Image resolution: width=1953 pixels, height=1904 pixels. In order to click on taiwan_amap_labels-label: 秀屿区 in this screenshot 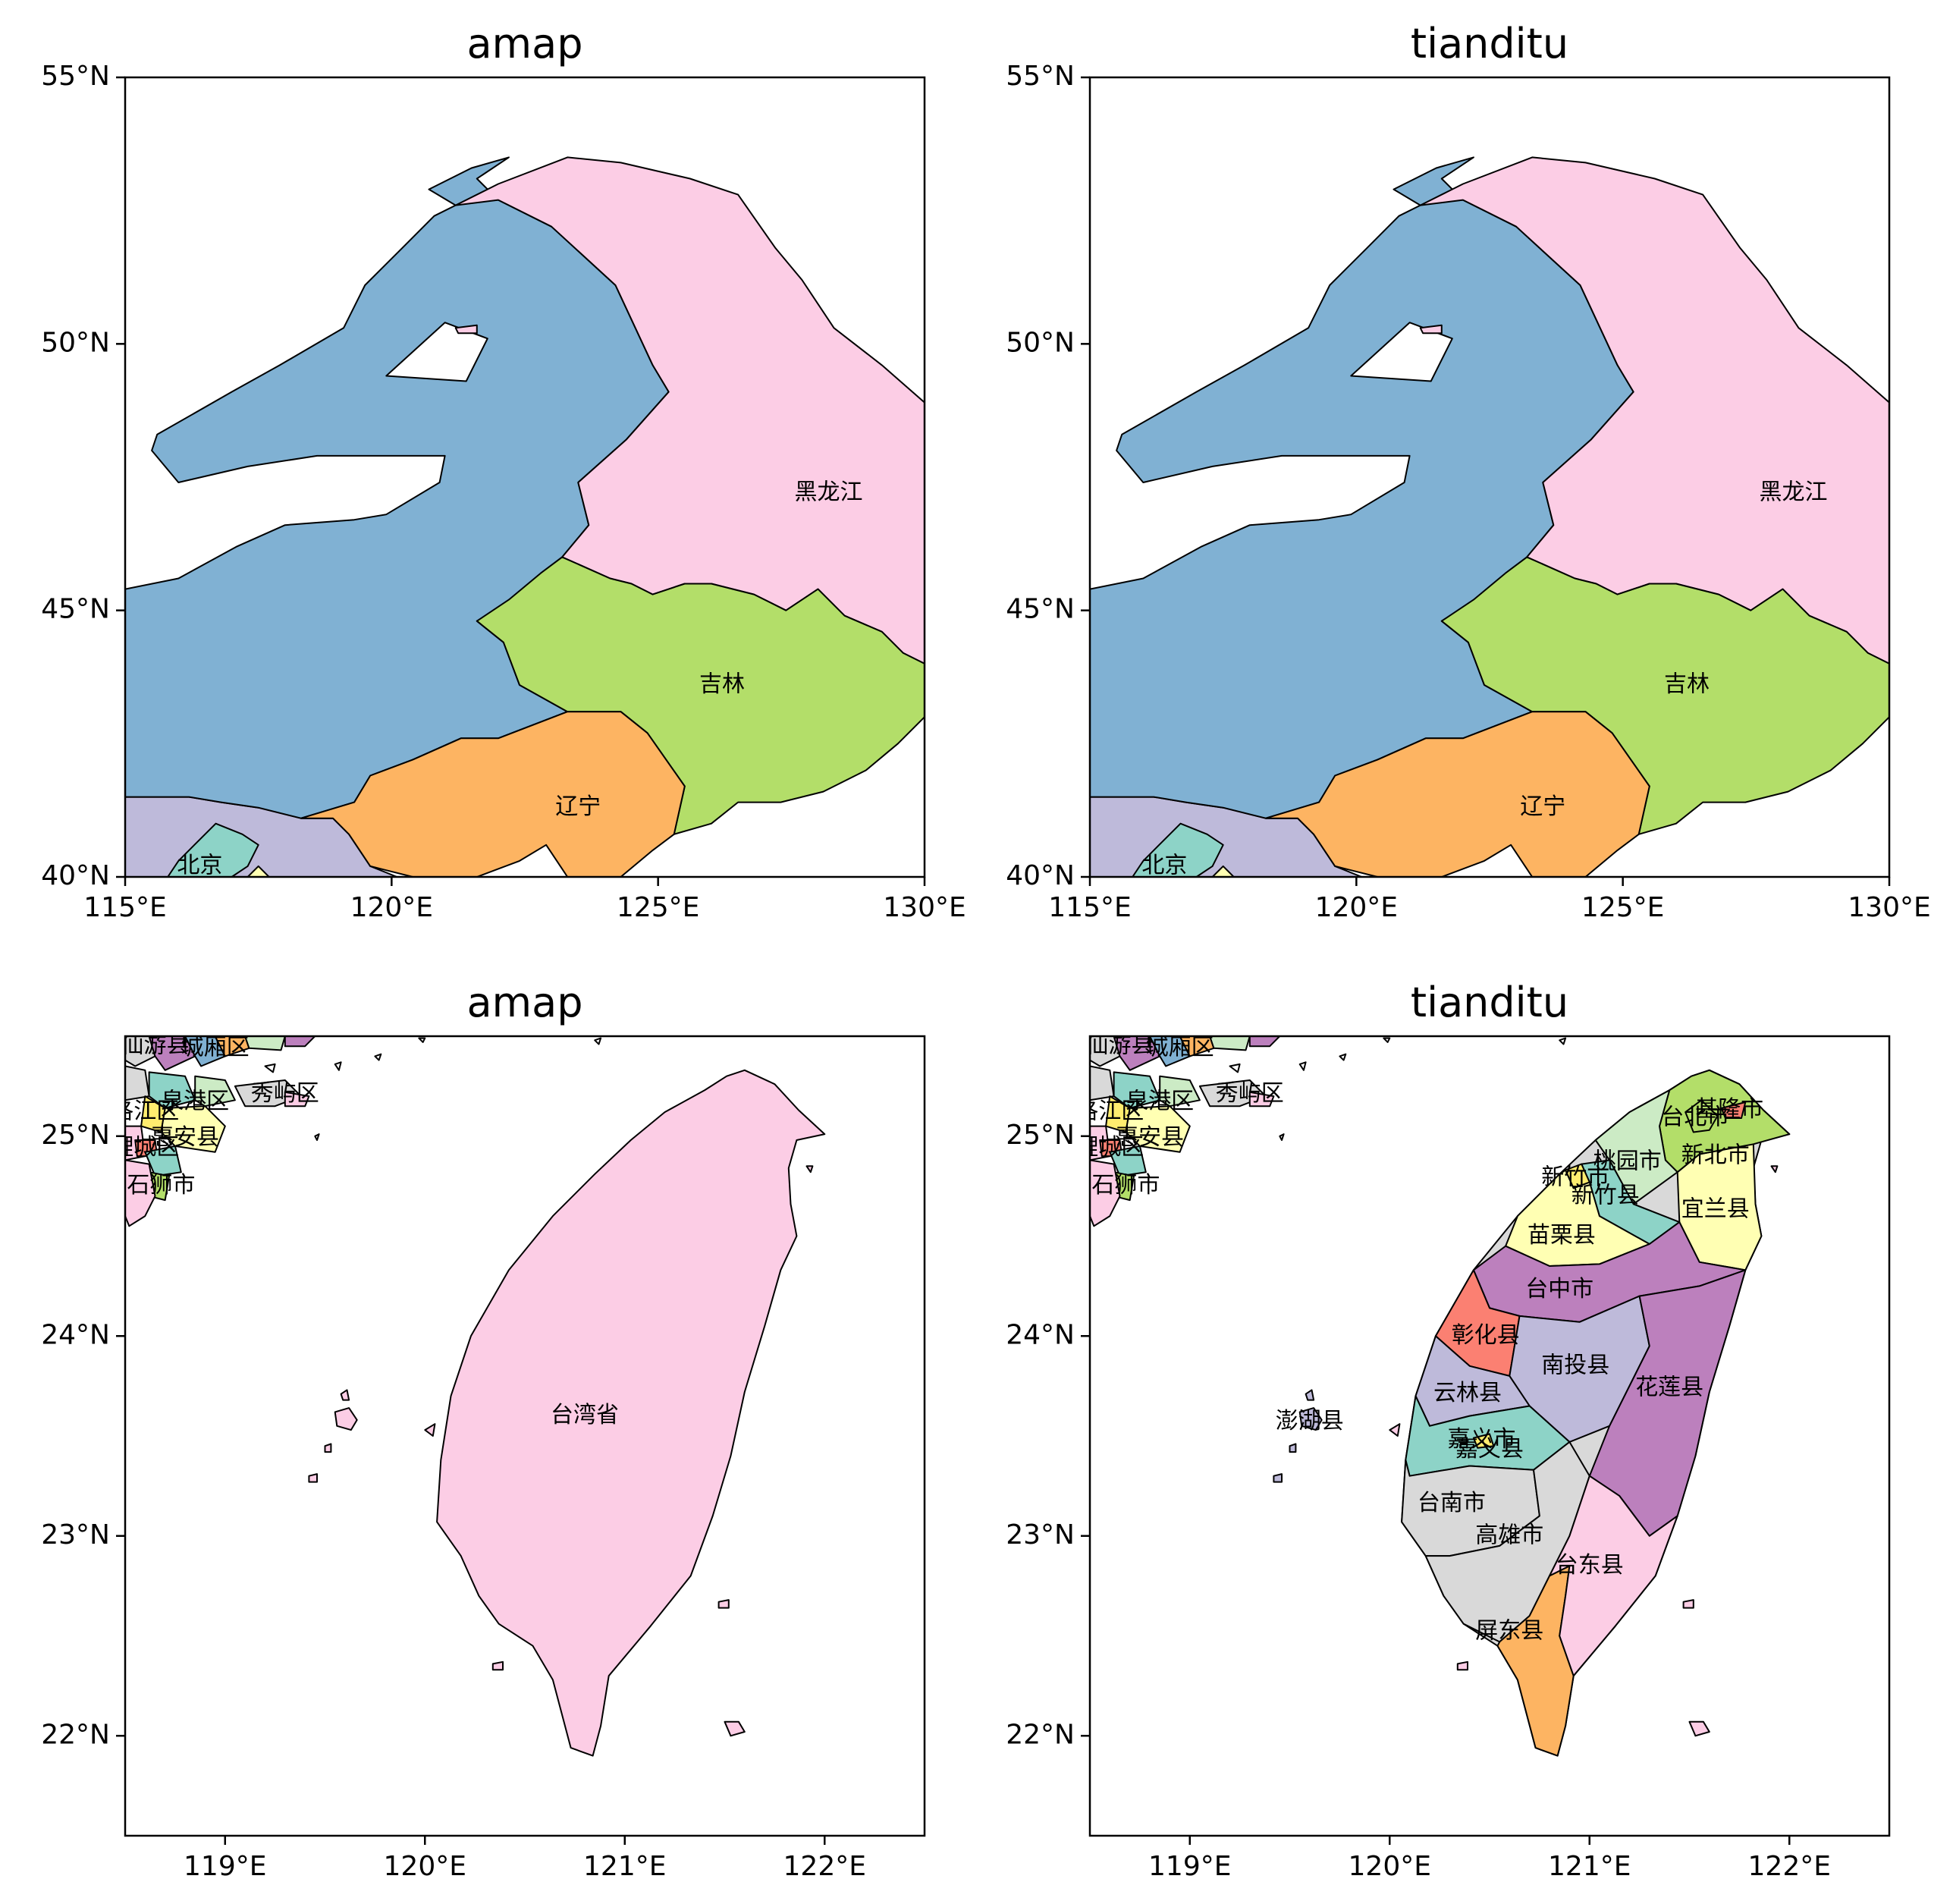, I will do `click(285, 1093)`.